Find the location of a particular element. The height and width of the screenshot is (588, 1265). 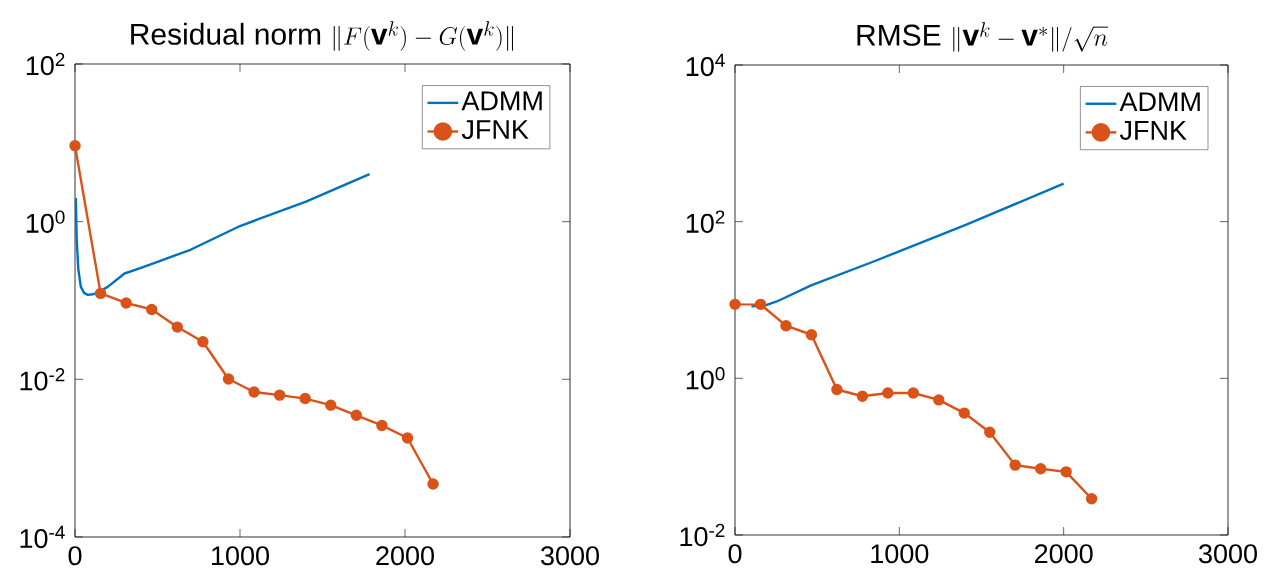

chart-title: $\mathrm{RMSE}\ \|\mathbf{v}^k - \mathbf{v}^*\|/\sqrt{n}$ is located at coordinates (982, 37).